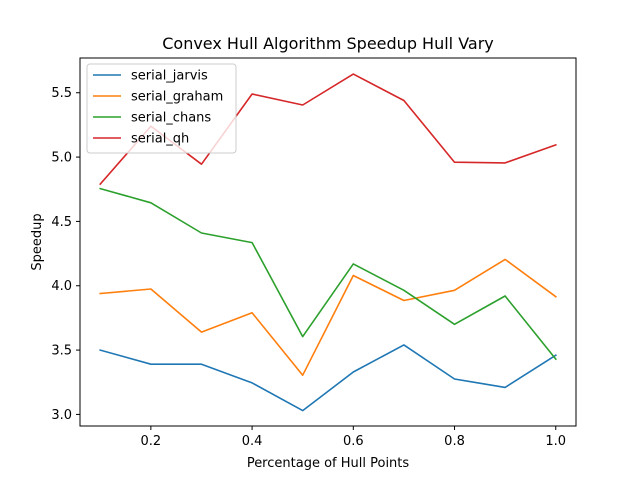 The height and width of the screenshot is (480, 640). Describe the element at coordinates (65, 254) in the screenshot. I see `y-axis: 3.0 3.5 4.0 4.5 5.0 5.5` at that location.